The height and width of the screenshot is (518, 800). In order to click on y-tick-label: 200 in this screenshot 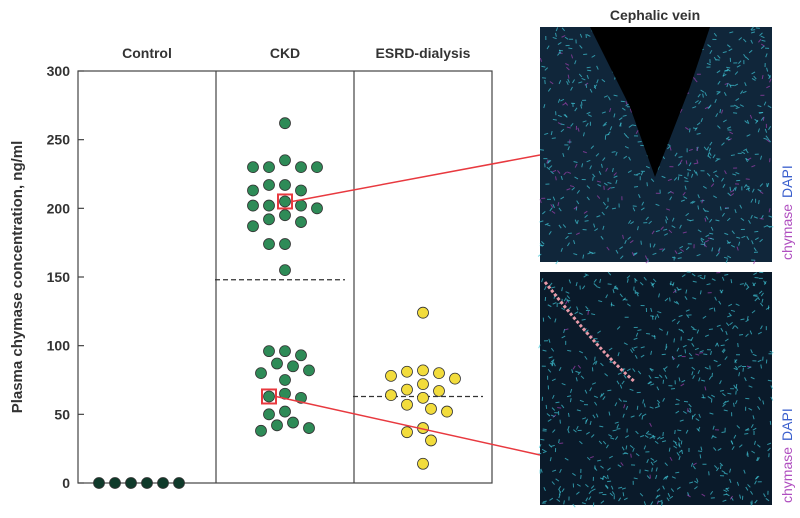, I will do `click(59, 208)`.